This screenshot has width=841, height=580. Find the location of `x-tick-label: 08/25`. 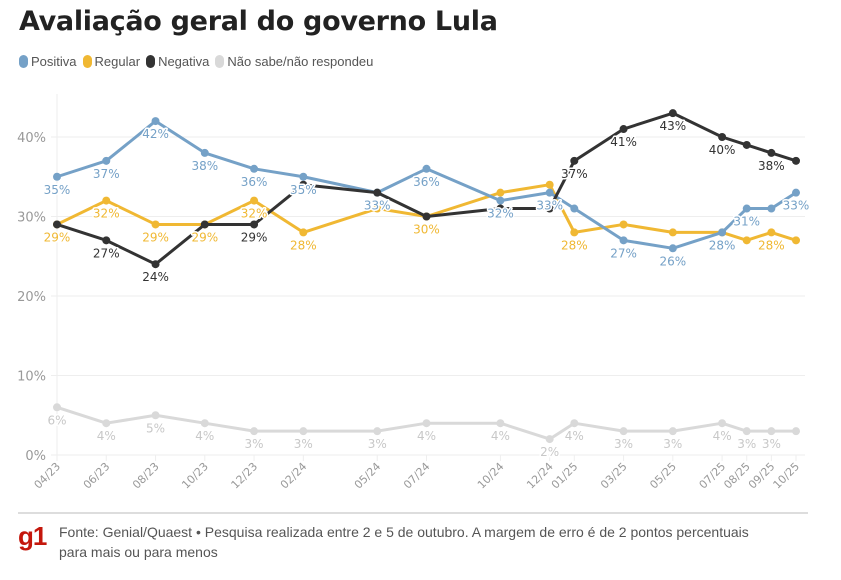

x-tick-label: 08/25 is located at coordinates (737, 476).